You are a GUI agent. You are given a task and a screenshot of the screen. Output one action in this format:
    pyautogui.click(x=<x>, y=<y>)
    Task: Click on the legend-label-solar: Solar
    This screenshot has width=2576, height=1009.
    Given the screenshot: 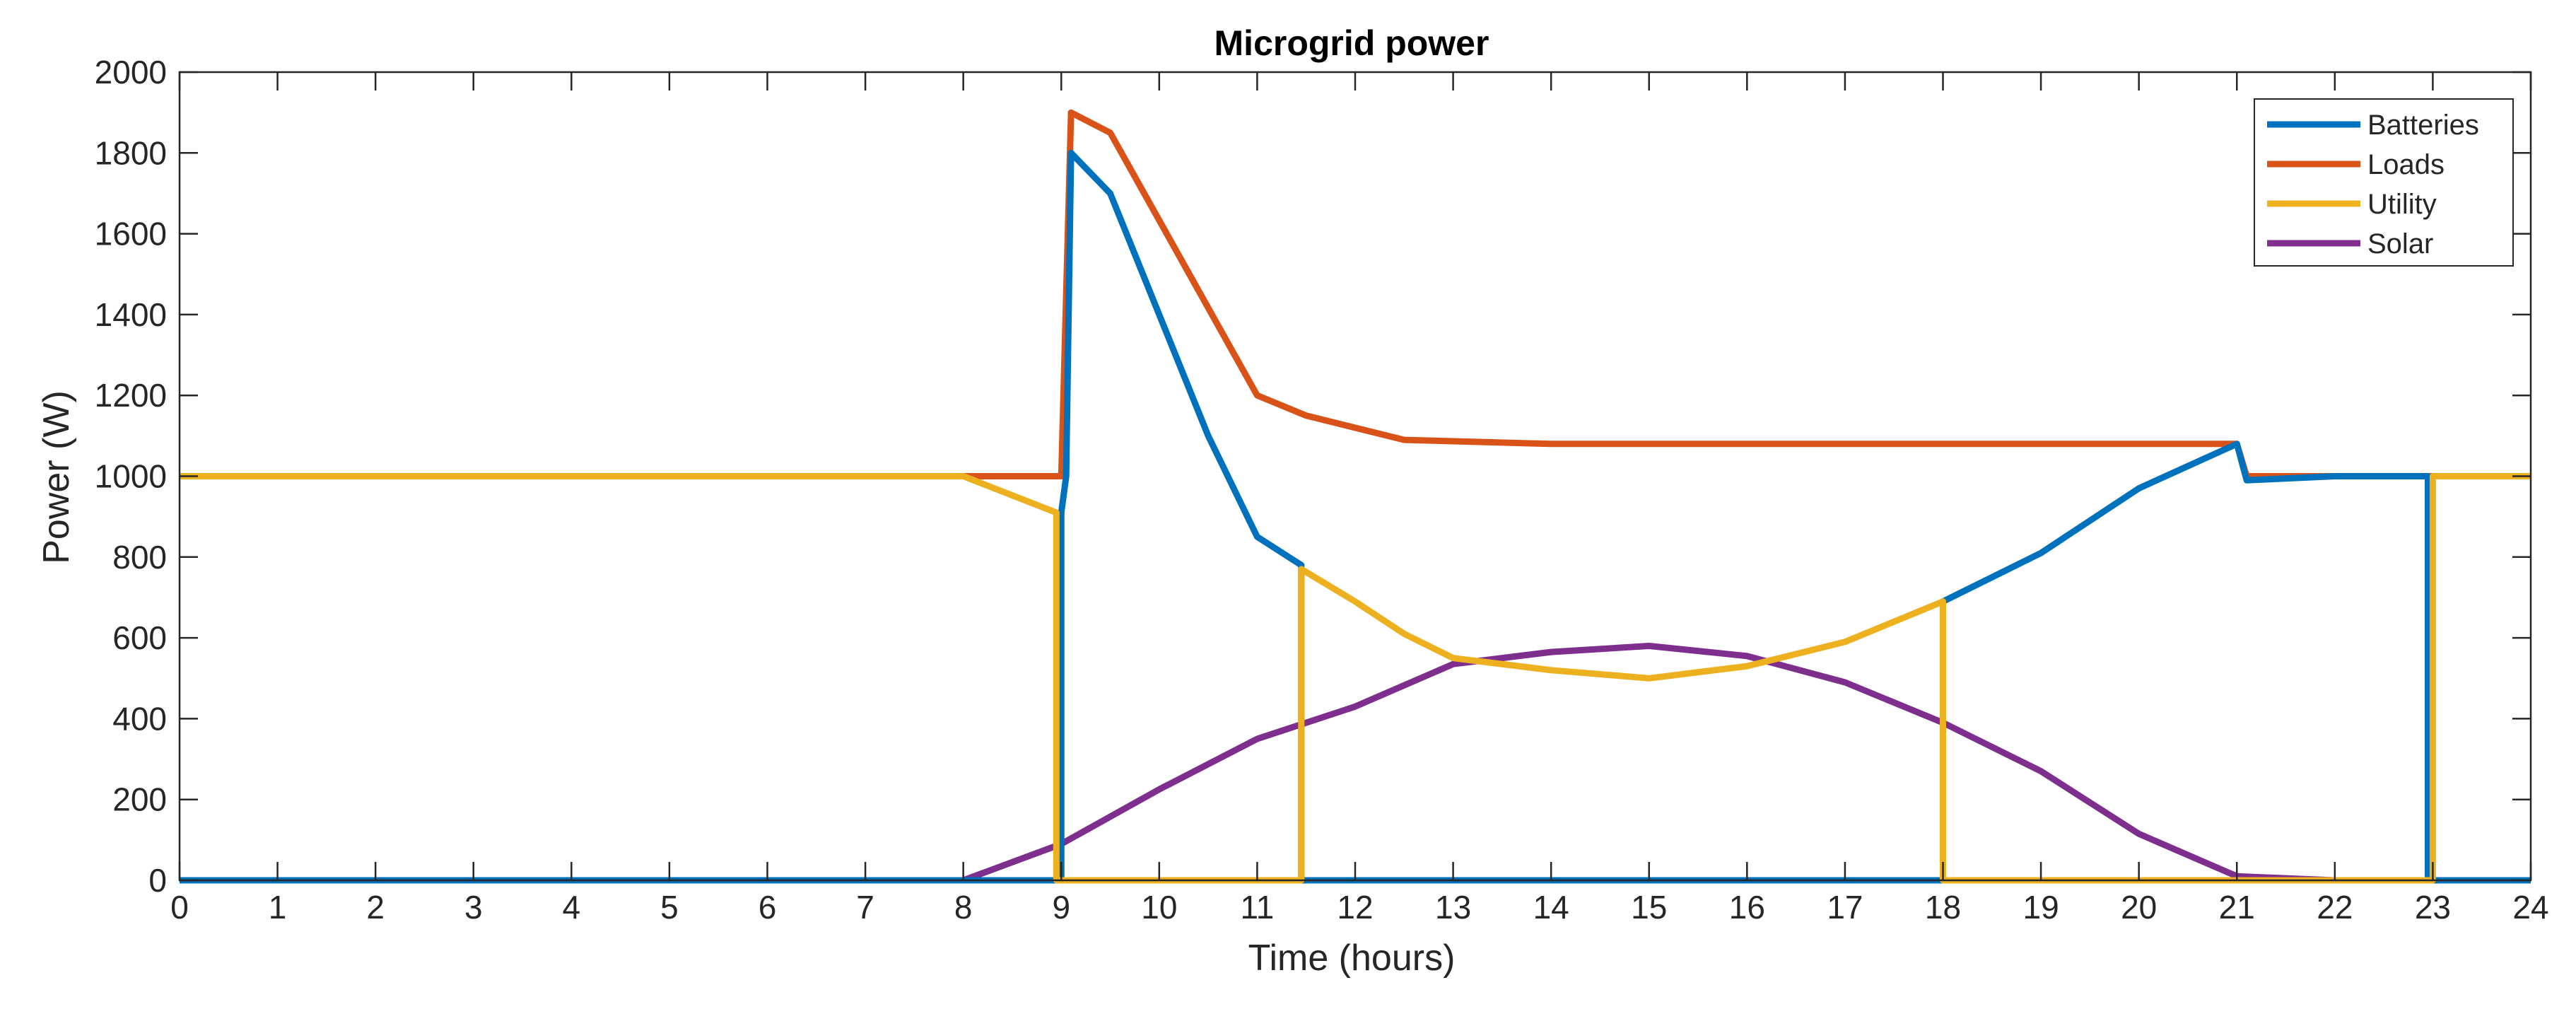 What is the action you would take?
    pyautogui.click(x=2400, y=243)
    